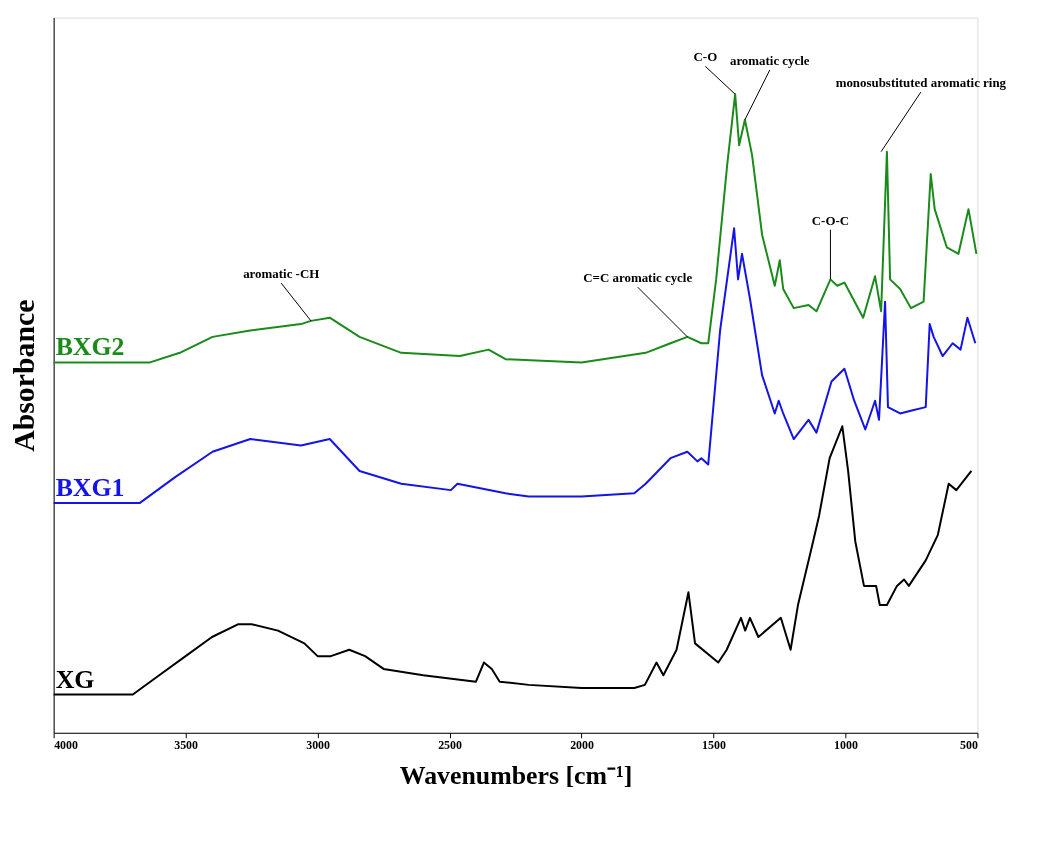 Image resolution: width=1046 pixels, height=854 pixels. Describe the element at coordinates (714, 745) in the screenshot. I see `x-tick-label: 1500` at that location.